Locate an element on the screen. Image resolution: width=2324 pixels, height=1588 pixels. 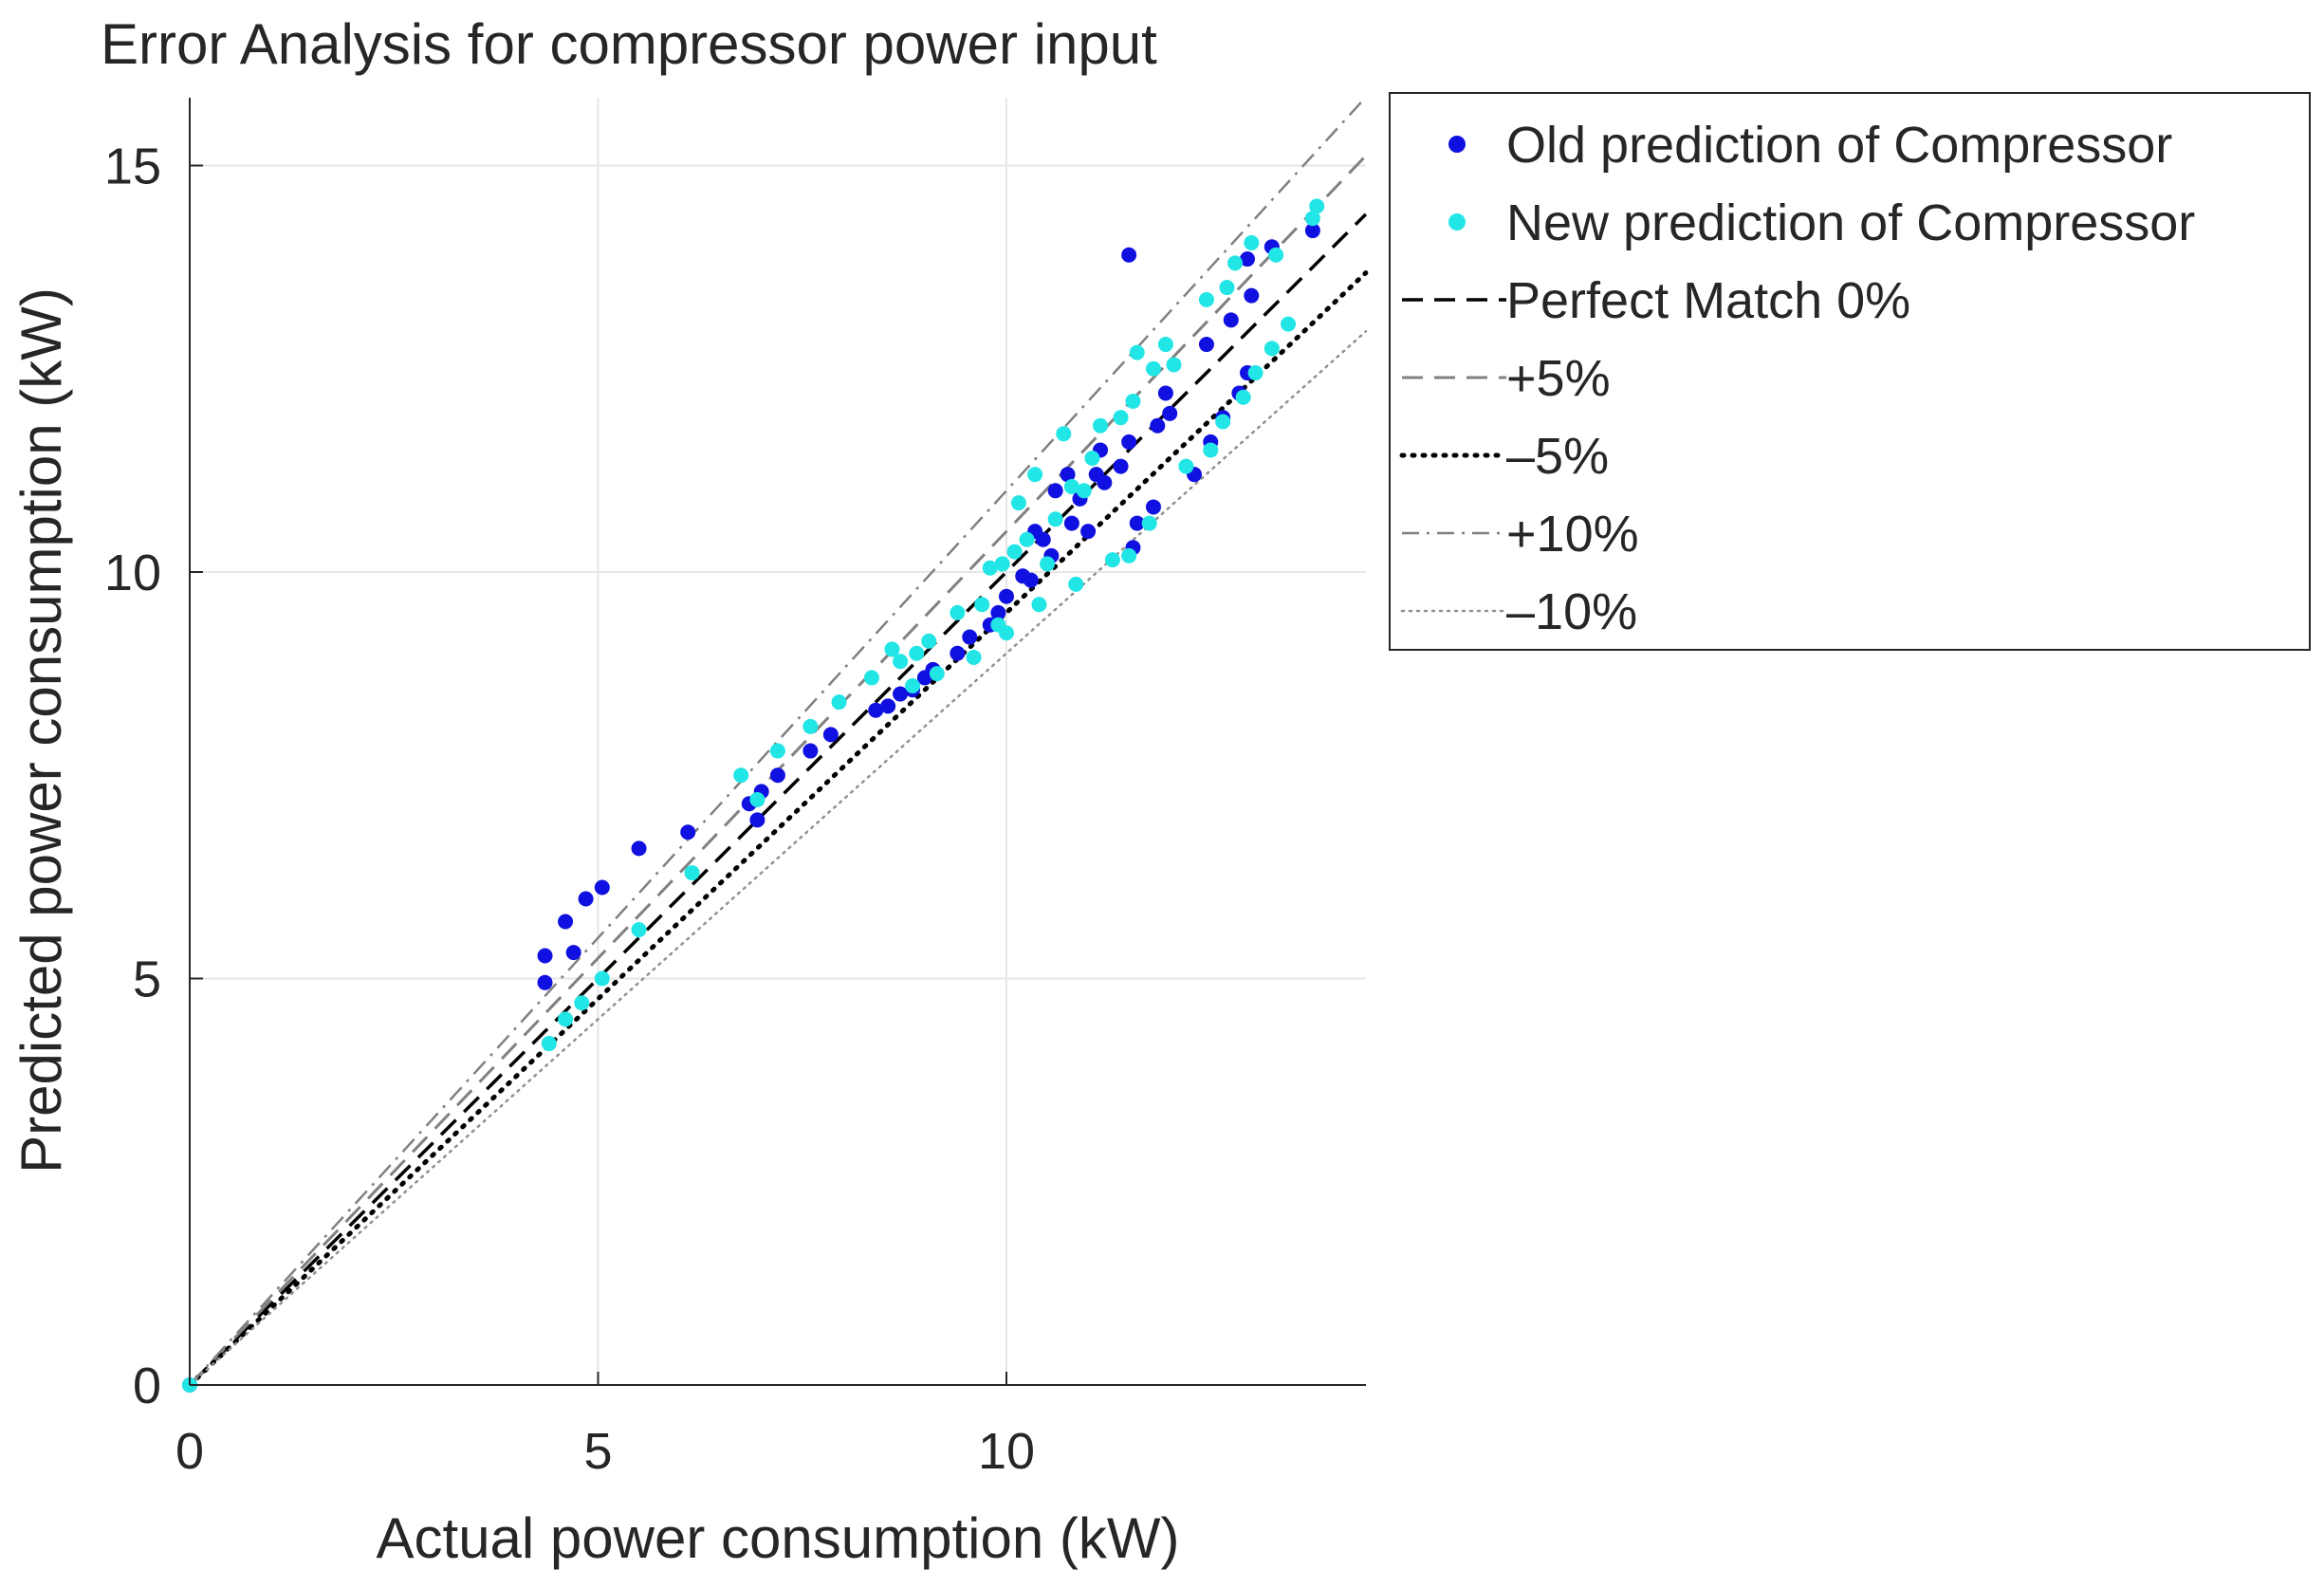
x-tick-label: 10 is located at coordinates (1006, 1452).